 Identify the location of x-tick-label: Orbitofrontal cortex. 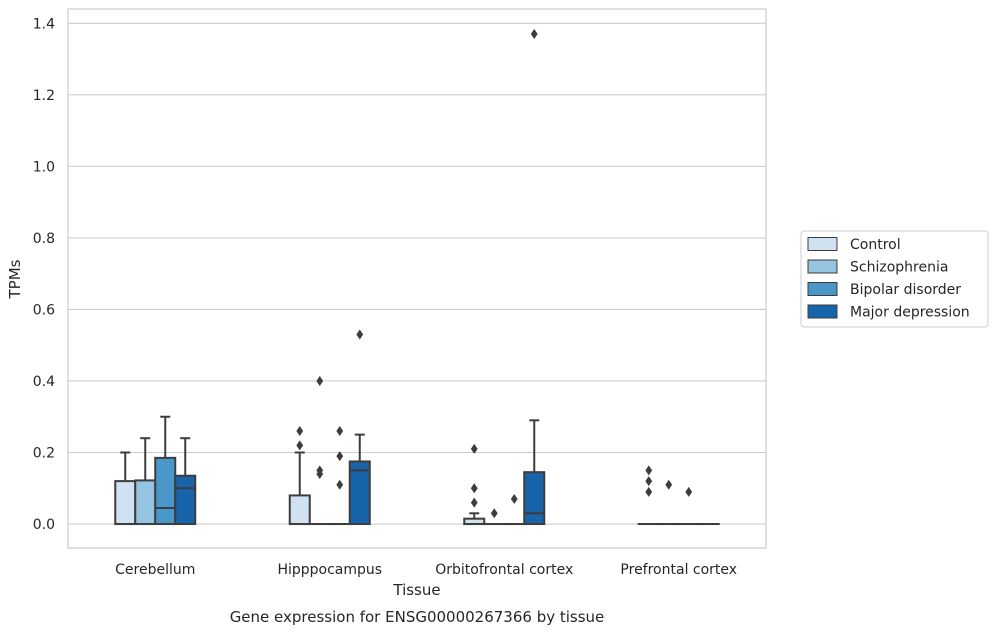
(504, 570).